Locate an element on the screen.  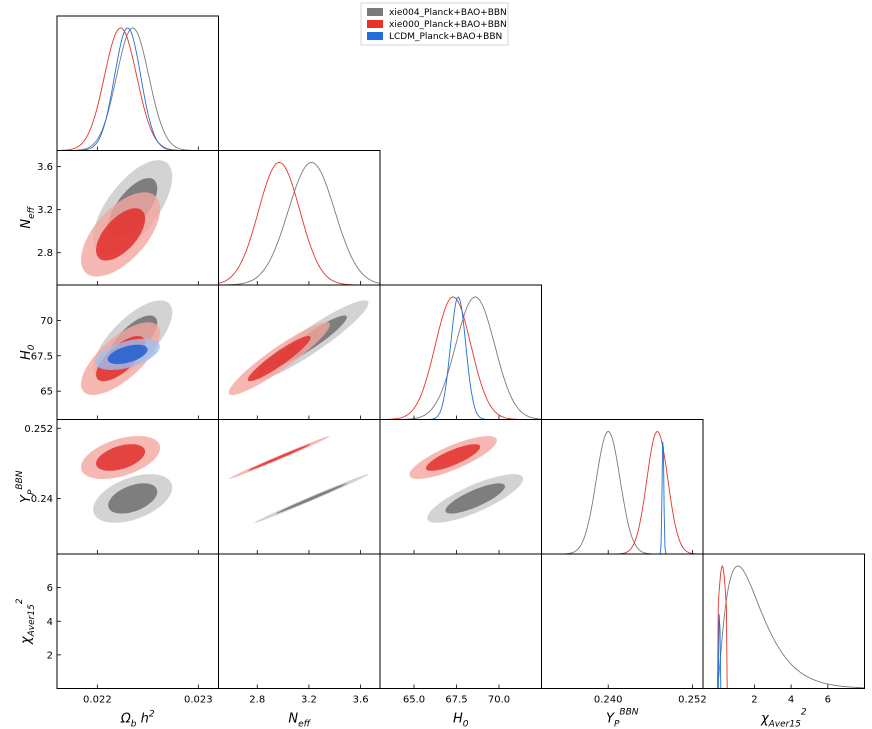
y-axis-label-yp-sub: P is located at coordinates (32, 492).